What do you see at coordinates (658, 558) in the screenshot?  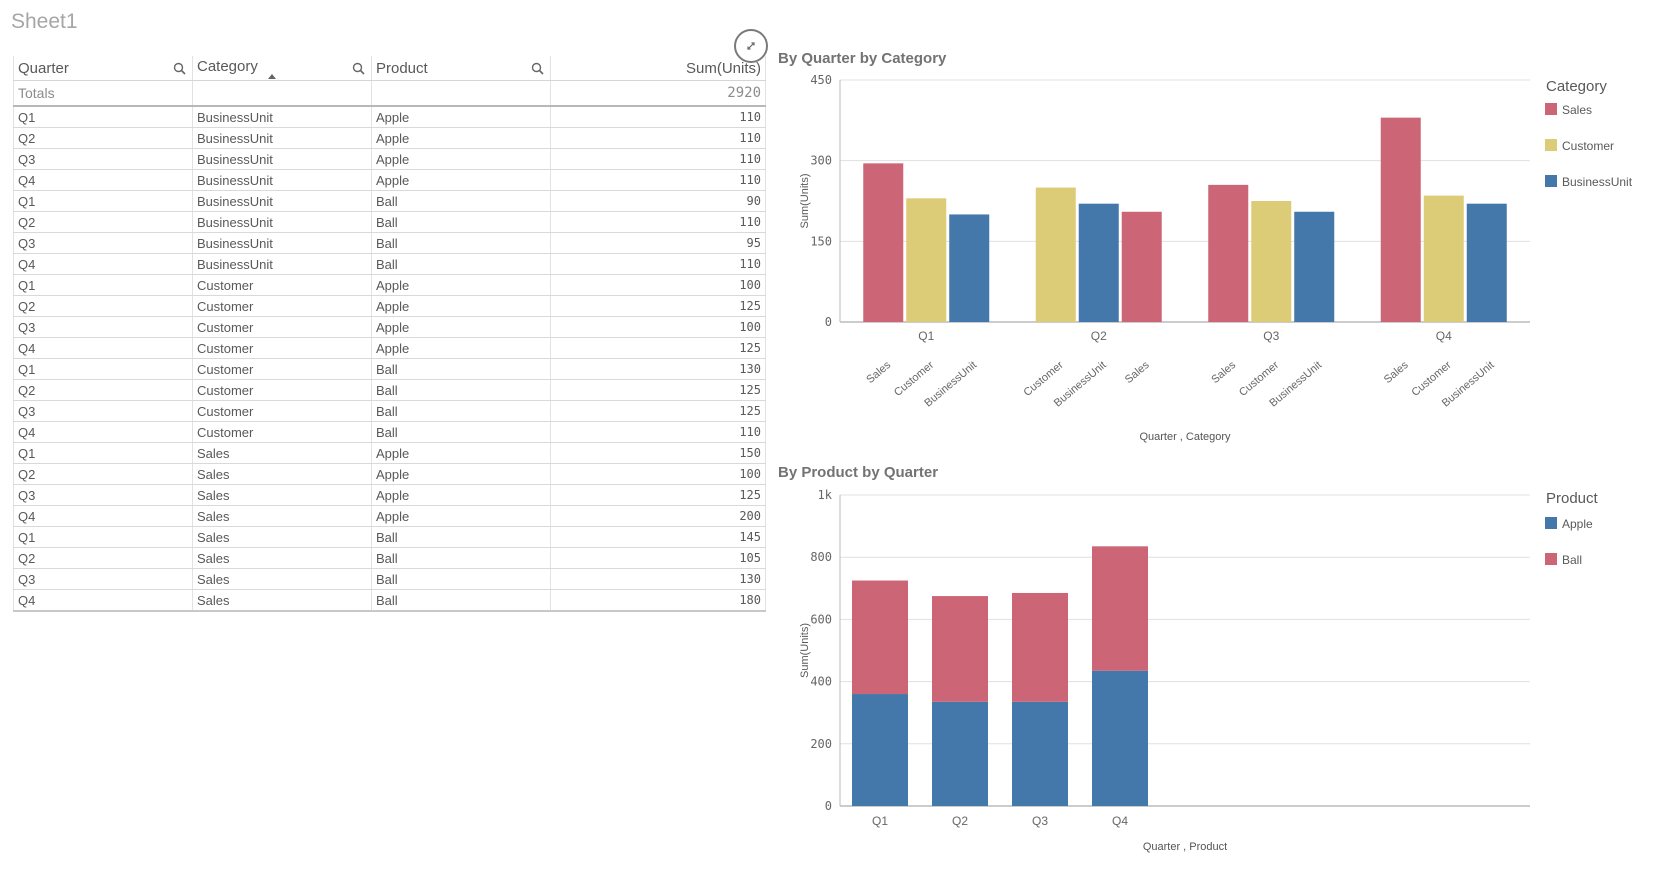 I see `cell-sum-units: 105` at bounding box center [658, 558].